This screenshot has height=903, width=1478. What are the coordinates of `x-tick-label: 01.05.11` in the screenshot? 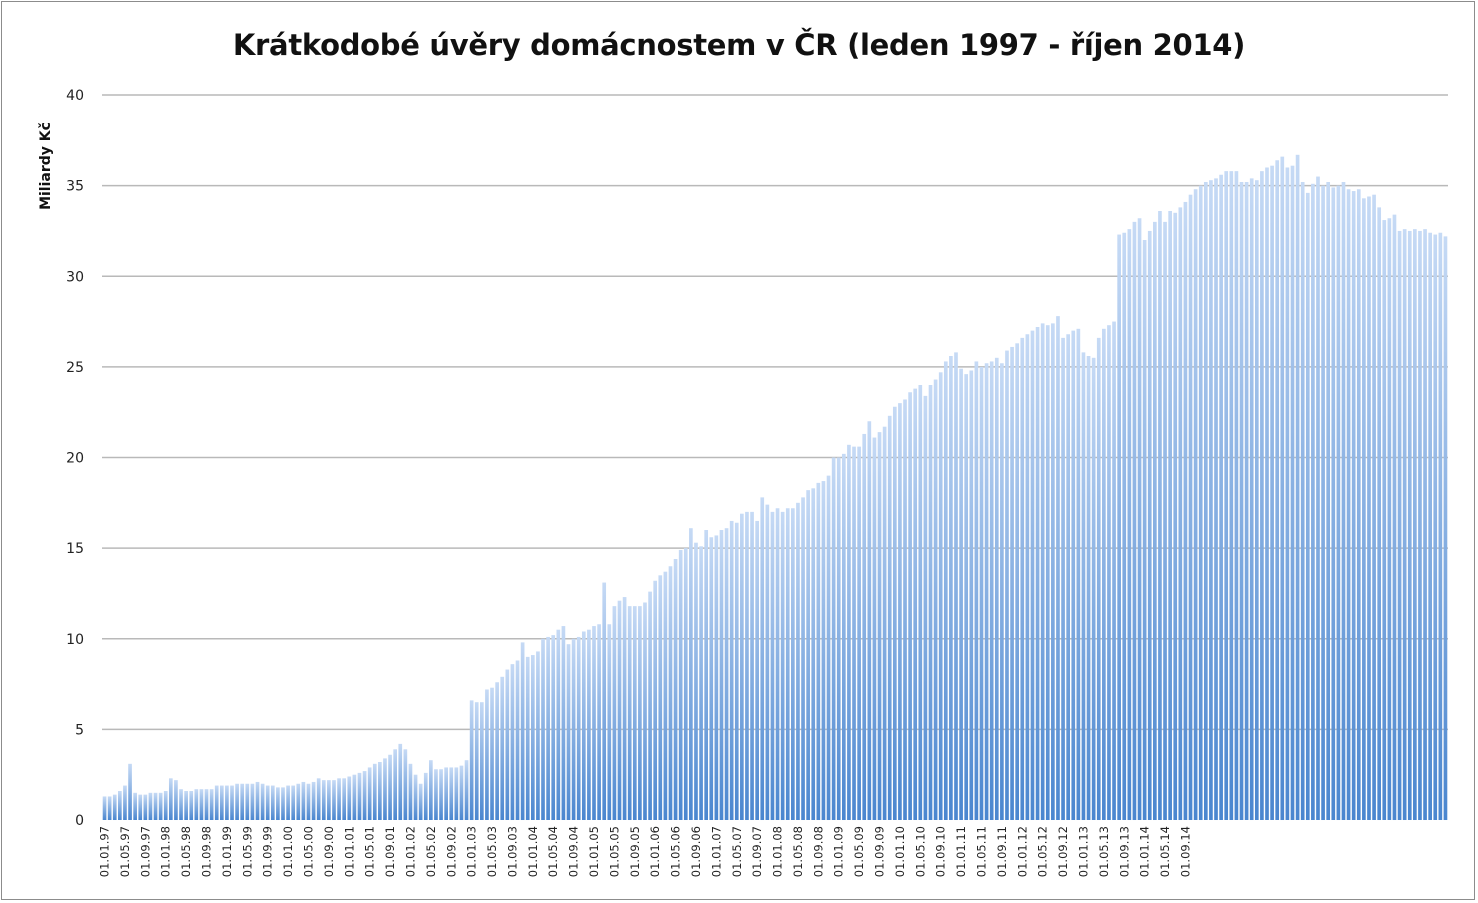 It's located at (981, 851).